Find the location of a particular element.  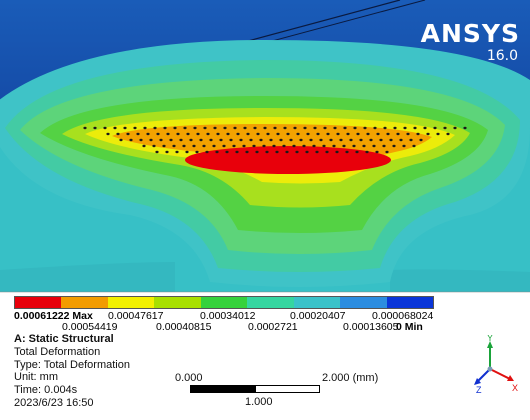

version-label: 16.0 is located at coordinates (502, 56).